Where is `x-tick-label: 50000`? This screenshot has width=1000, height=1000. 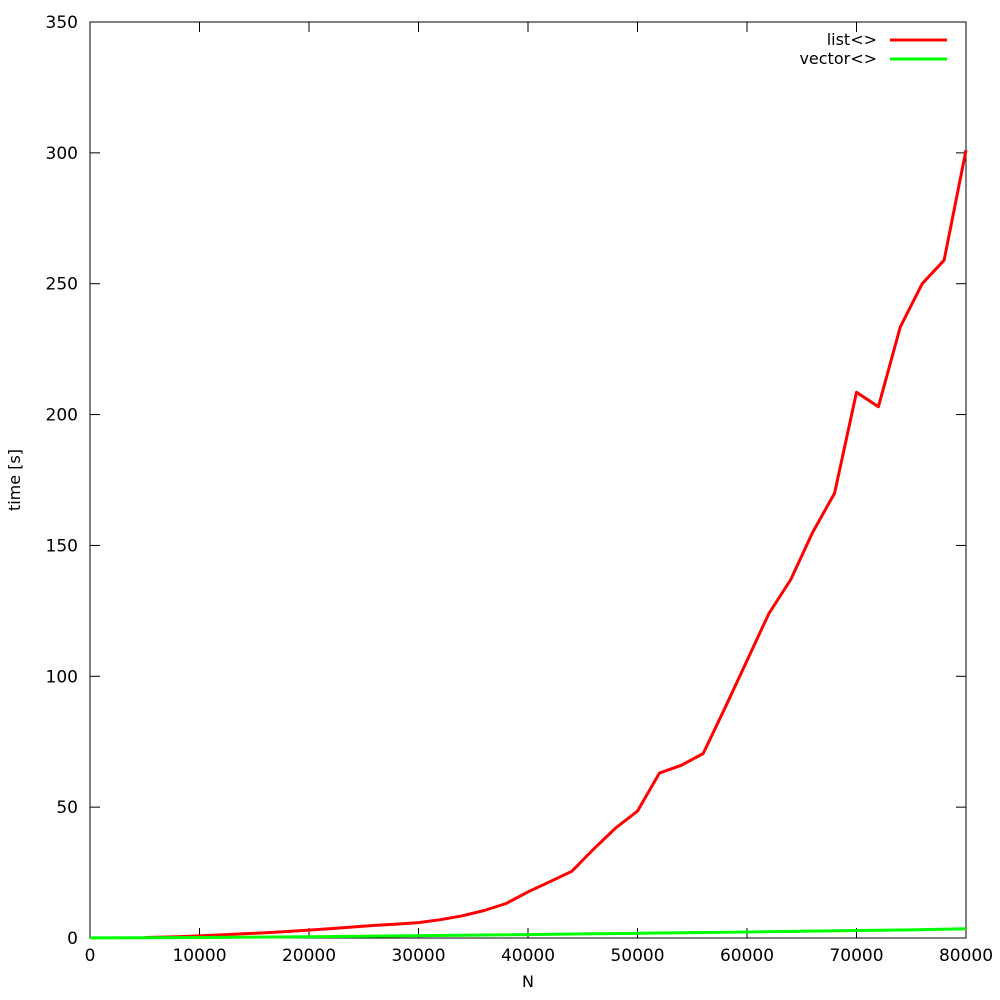
x-tick-label: 50000 is located at coordinates (637, 956).